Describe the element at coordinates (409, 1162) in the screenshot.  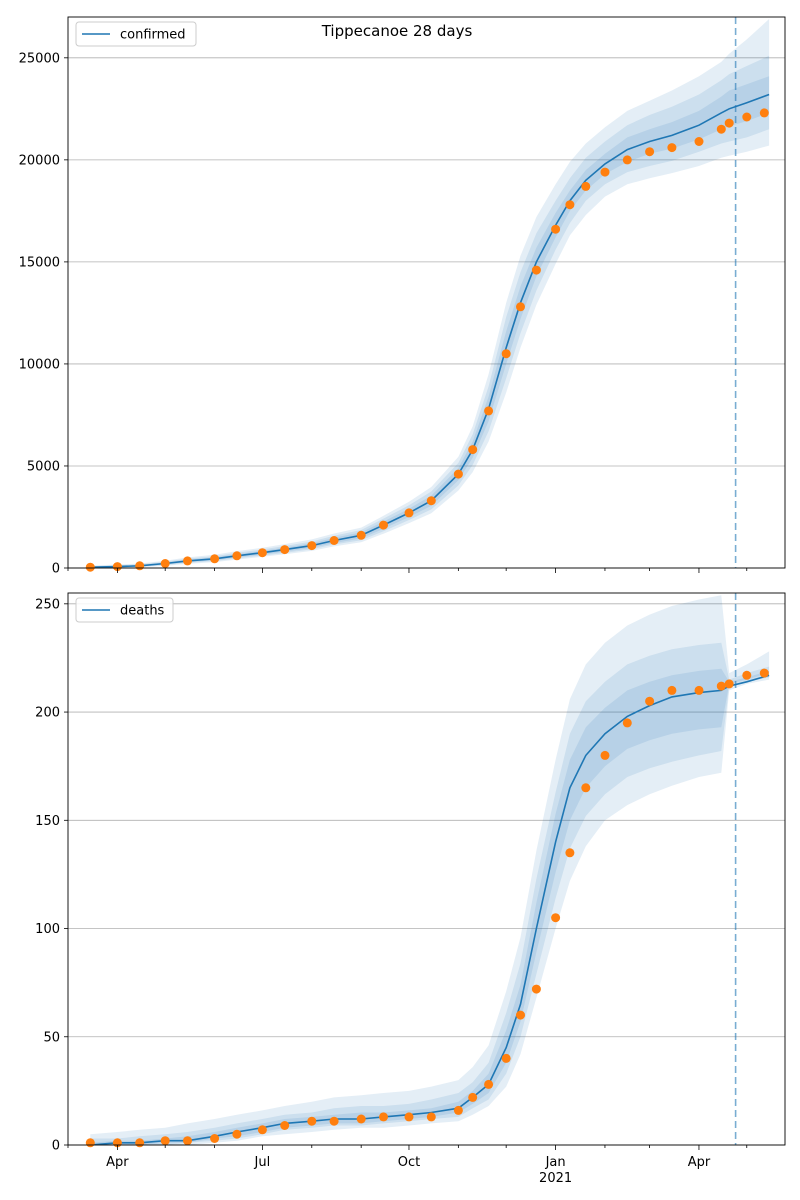
I see `x-tick-label: Oct` at that location.